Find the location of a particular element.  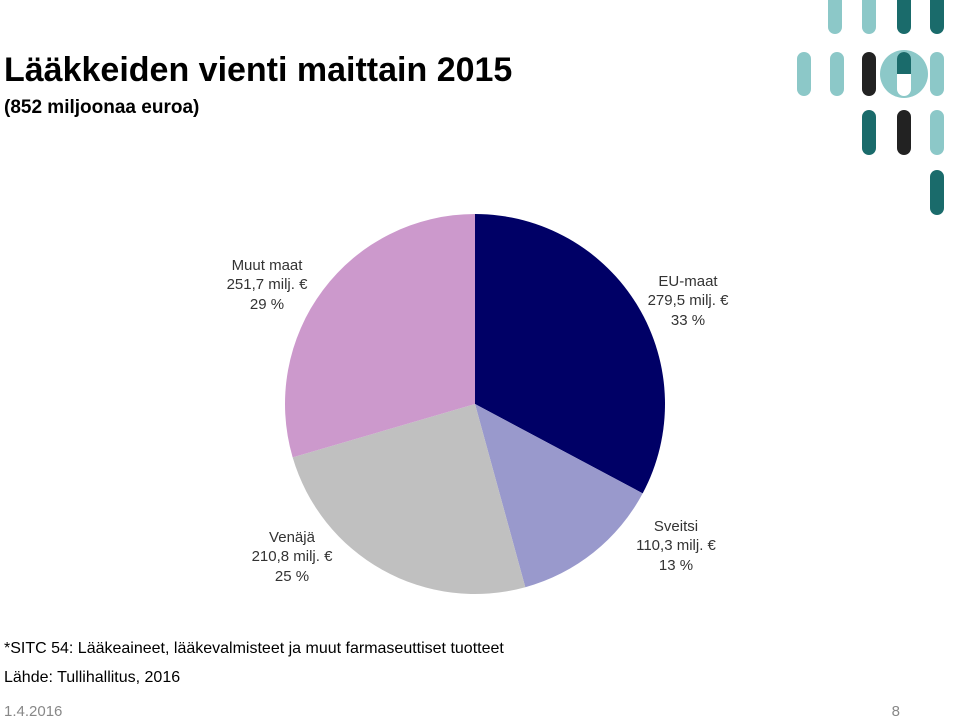

slice-value: 210,8 milj. € is located at coordinates (293, 556).